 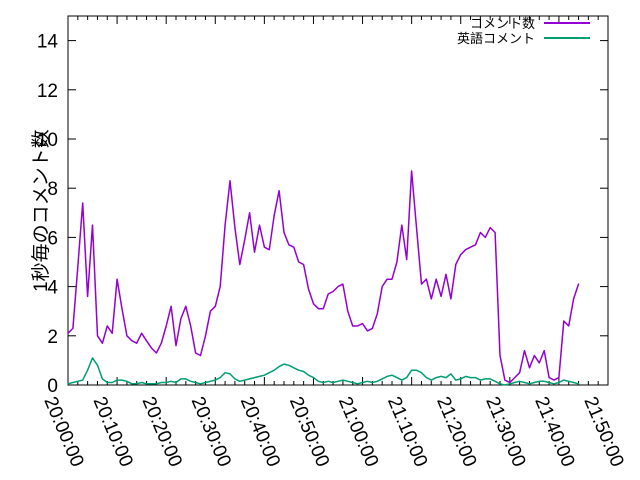 I want to click on y-tick-label: 4, so click(x=52, y=288).